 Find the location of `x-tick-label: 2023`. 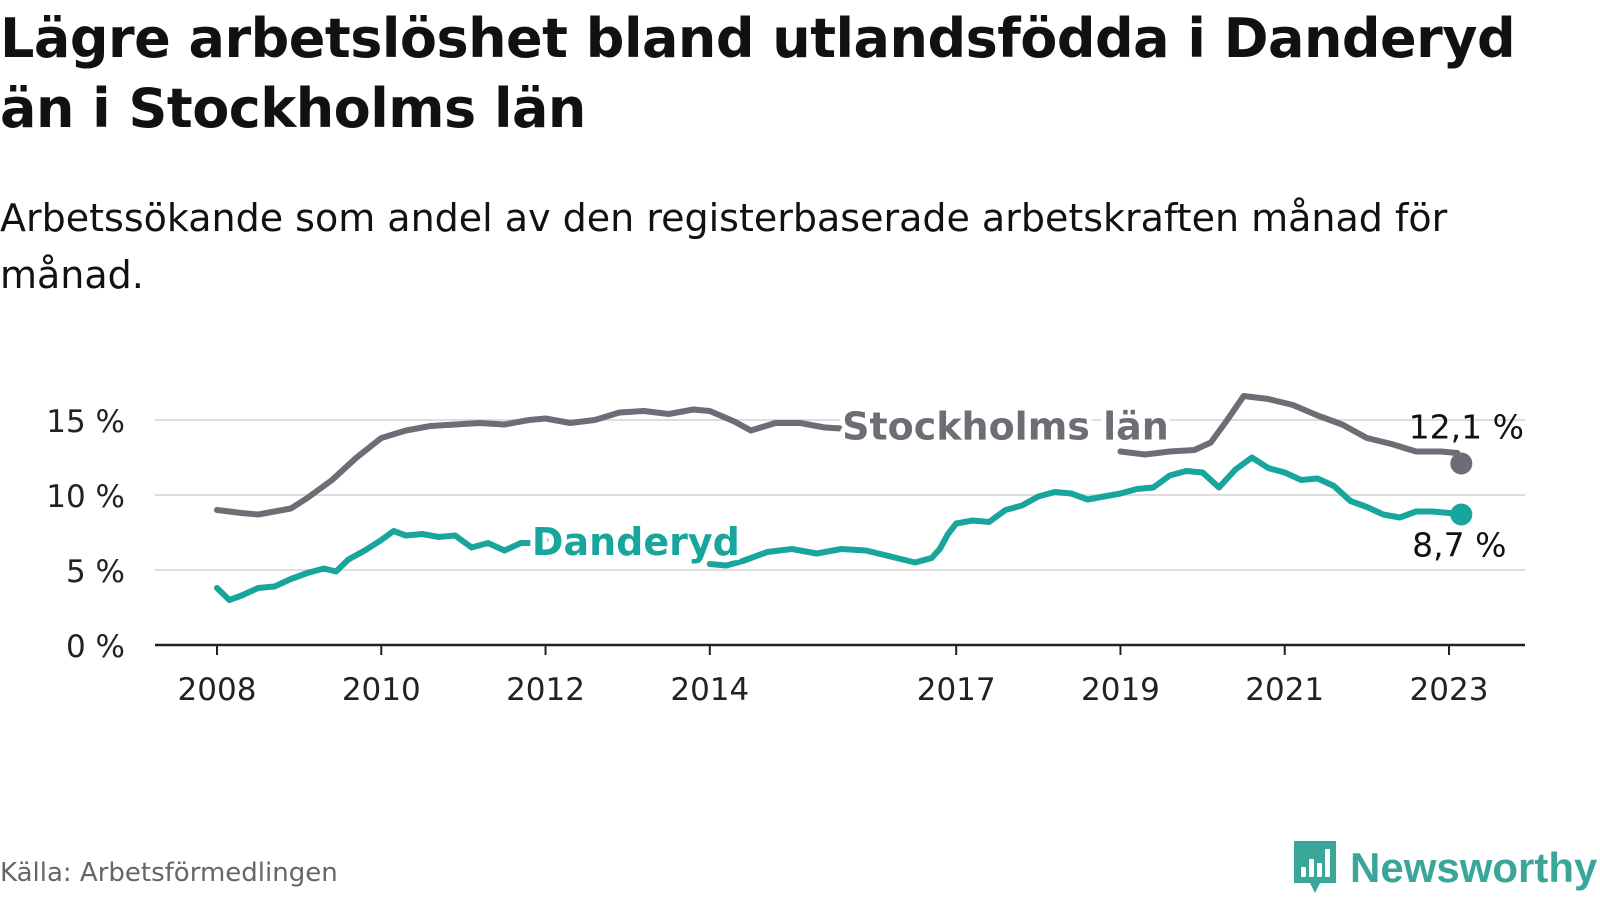

x-tick-label: 2023 is located at coordinates (1449, 690).